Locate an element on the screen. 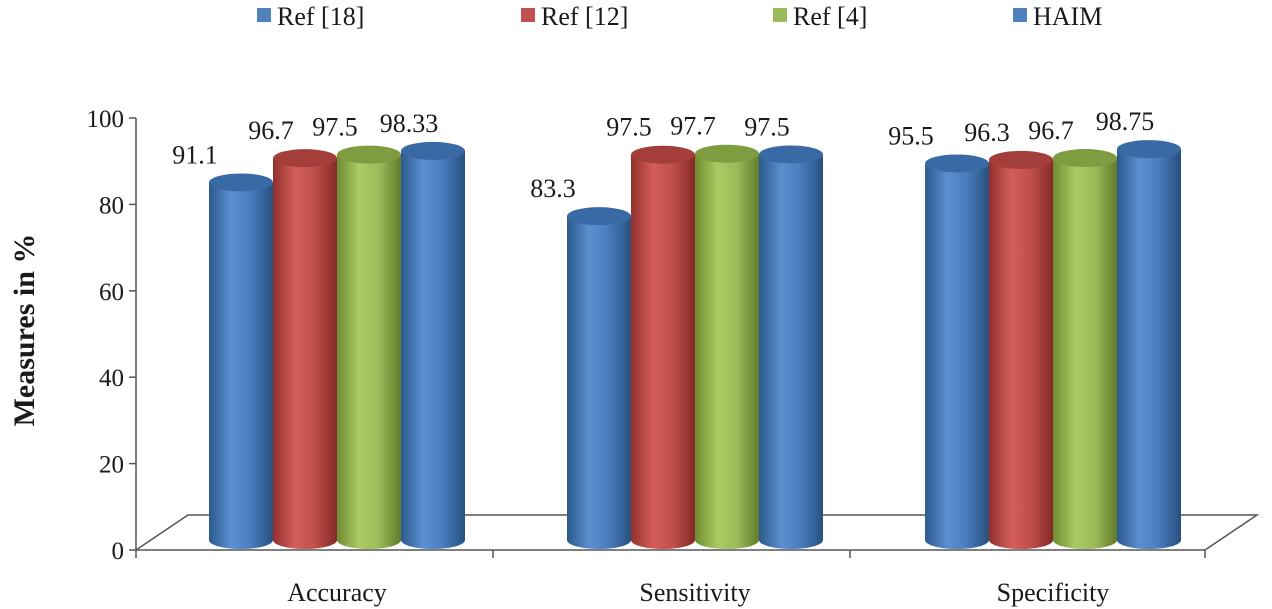 The height and width of the screenshot is (609, 1272). y-axis-title: Measures in % is located at coordinates (24, 330).